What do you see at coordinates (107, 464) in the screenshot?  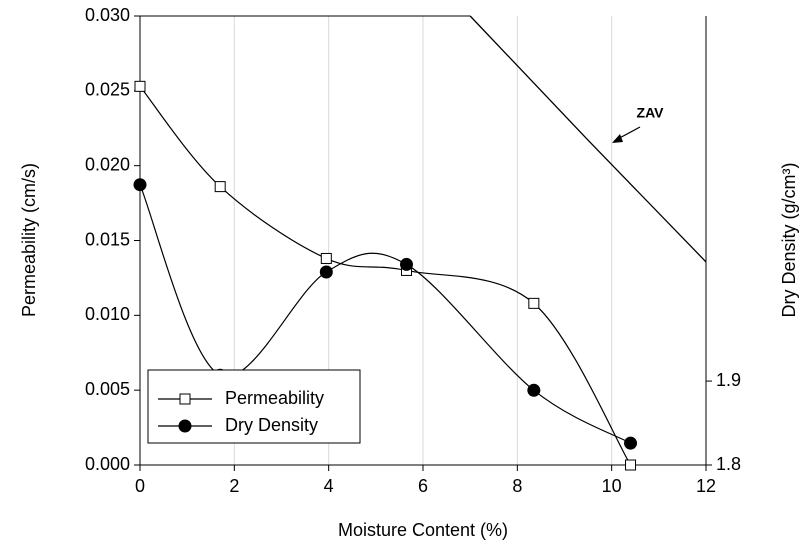 I see `y-tick-label: 0.000` at bounding box center [107, 464].